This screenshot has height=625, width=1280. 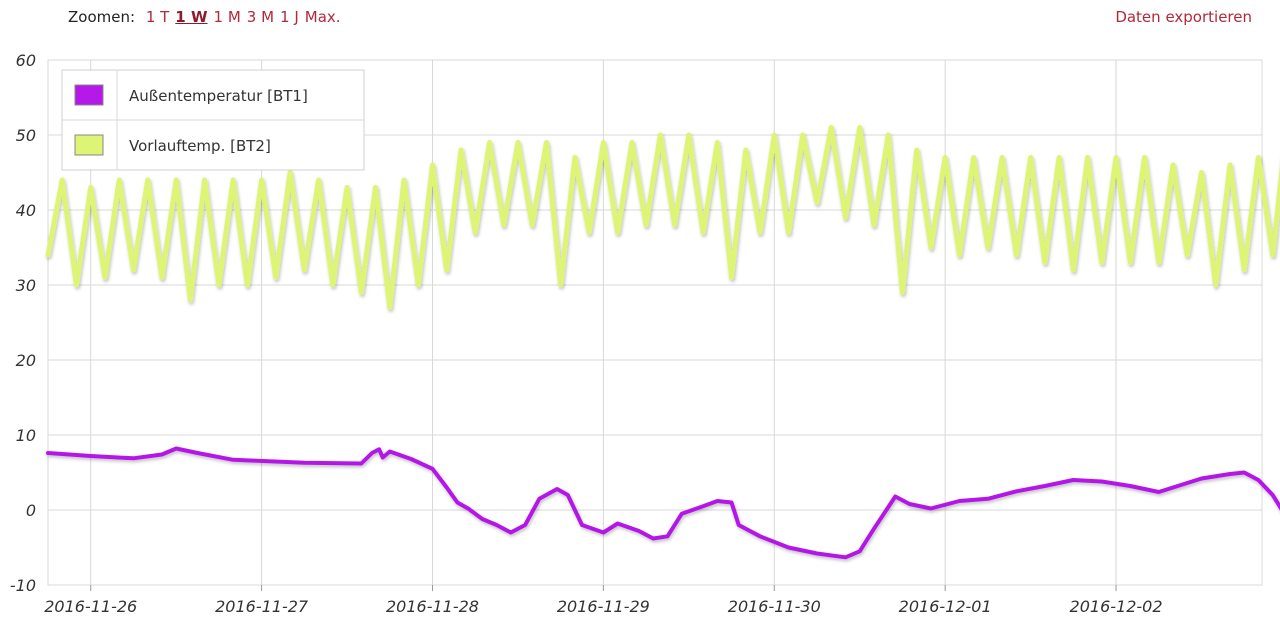 What do you see at coordinates (227, 17) in the screenshot?
I see `zoom-option-1-m: 1 M` at bounding box center [227, 17].